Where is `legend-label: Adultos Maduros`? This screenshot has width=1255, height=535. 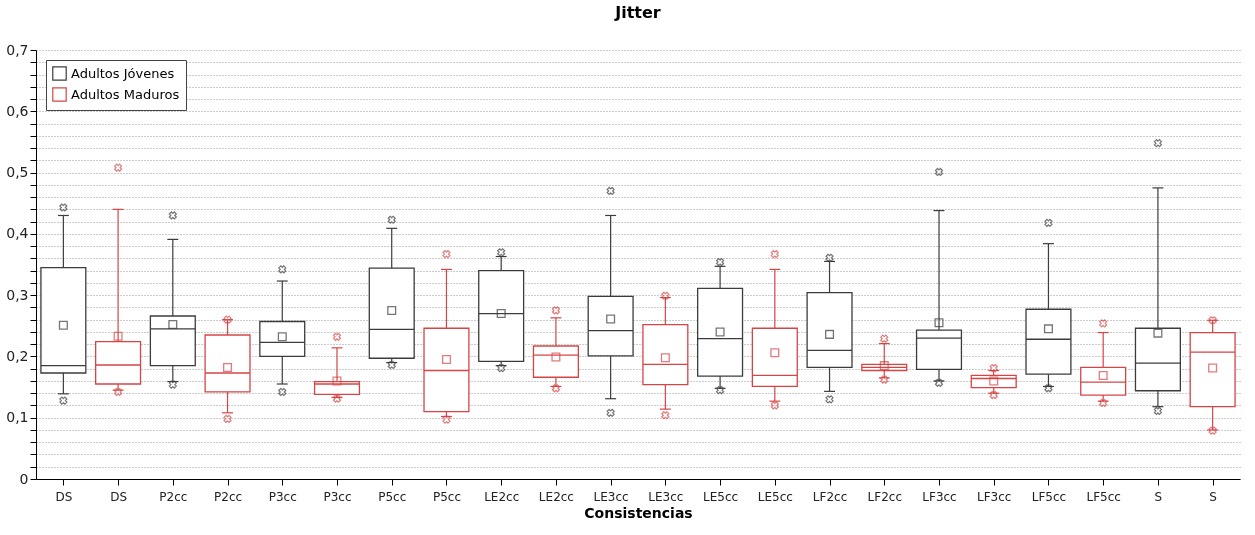 legend-label: Adultos Maduros is located at coordinates (125, 94).